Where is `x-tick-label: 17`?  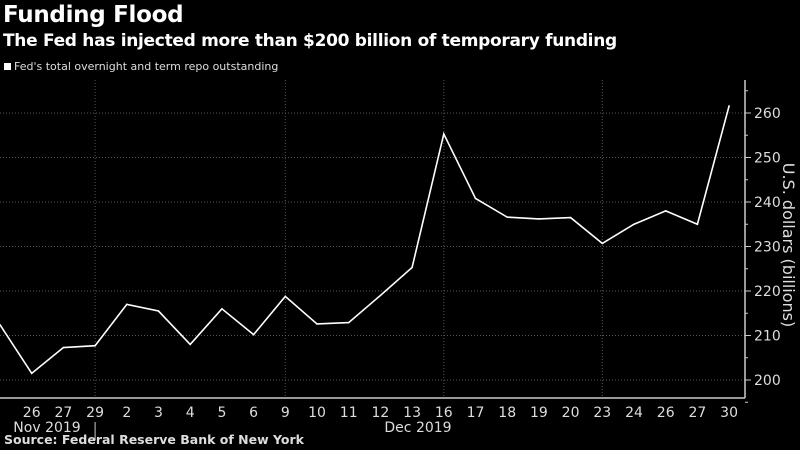 x-tick-label: 17 is located at coordinates (476, 413).